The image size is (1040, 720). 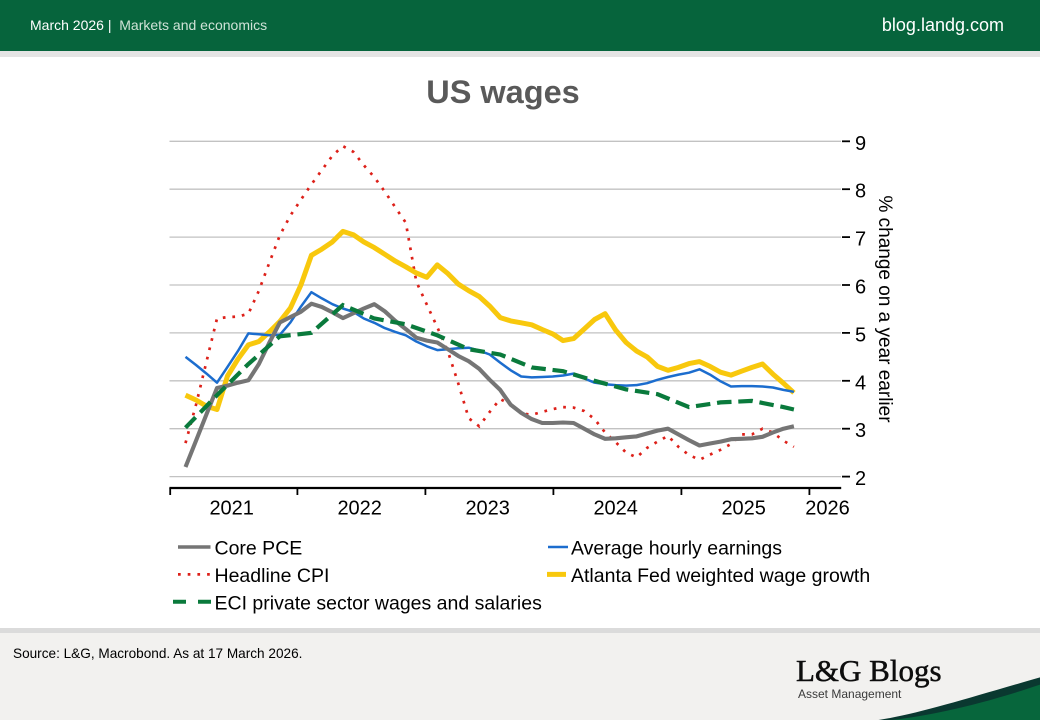 I want to click on svg-text: 9, so click(x=860, y=144).